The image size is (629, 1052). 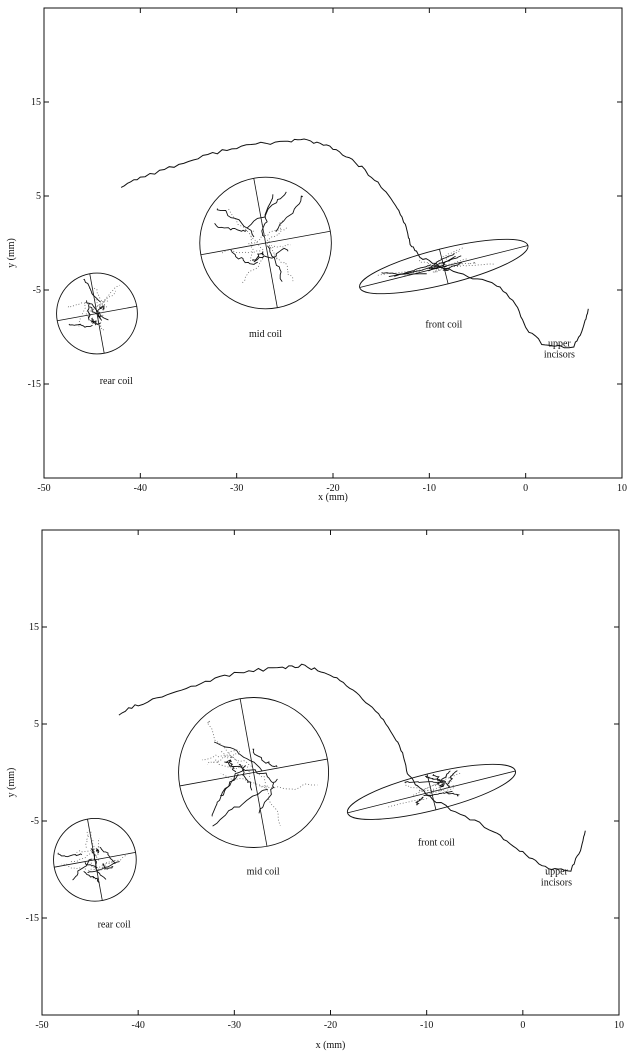 I want to click on coil-label: rear coil, so click(x=116, y=381).